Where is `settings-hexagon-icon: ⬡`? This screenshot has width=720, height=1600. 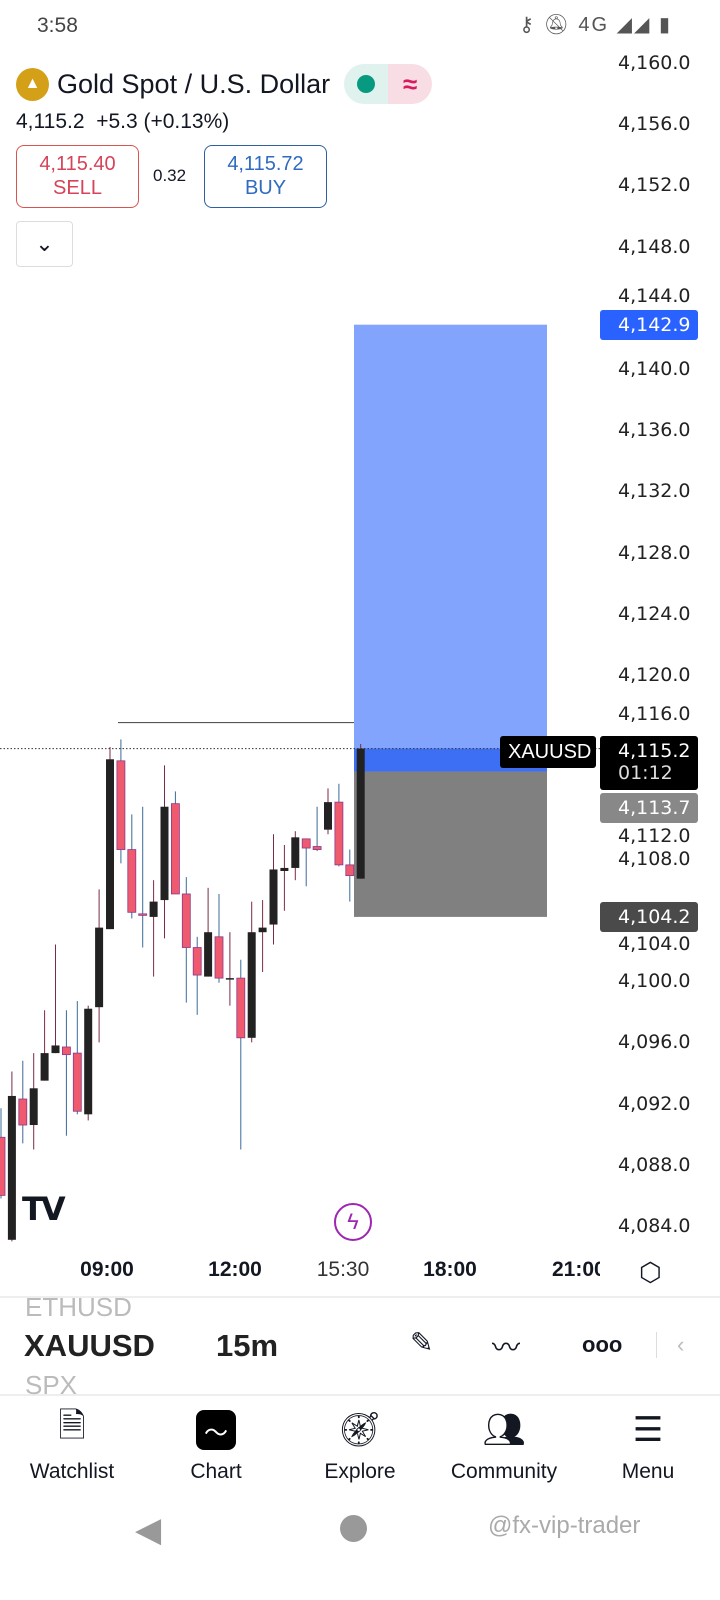
settings-hexagon-icon: ⬡ is located at coordinates (650, 1272).